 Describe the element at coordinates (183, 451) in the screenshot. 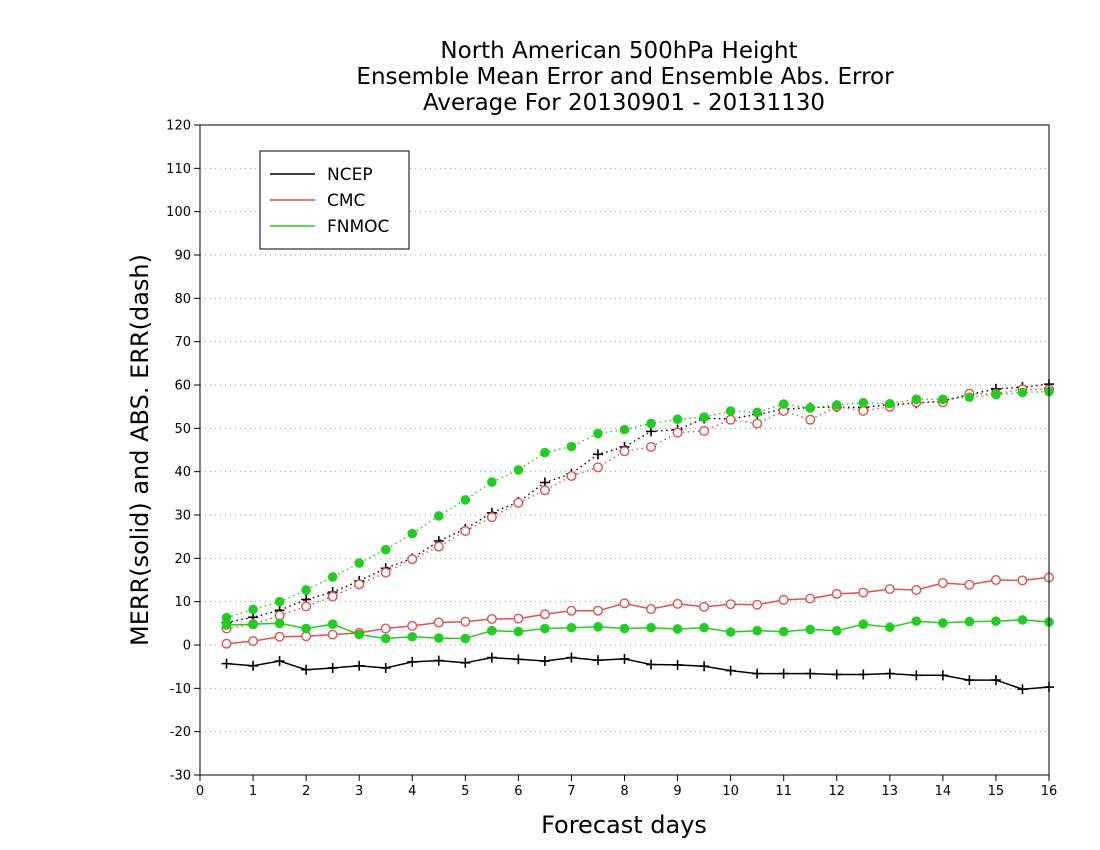

I see `y-axis-ticks: -30 -20 -10 0 10 20 30 40 50 60 70 80 90 100 110 120` at that location.